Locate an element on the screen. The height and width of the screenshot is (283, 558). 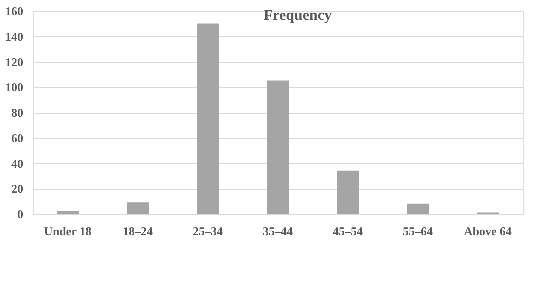
x-tick-label: 55–64 is located at coordinates (418, 231).